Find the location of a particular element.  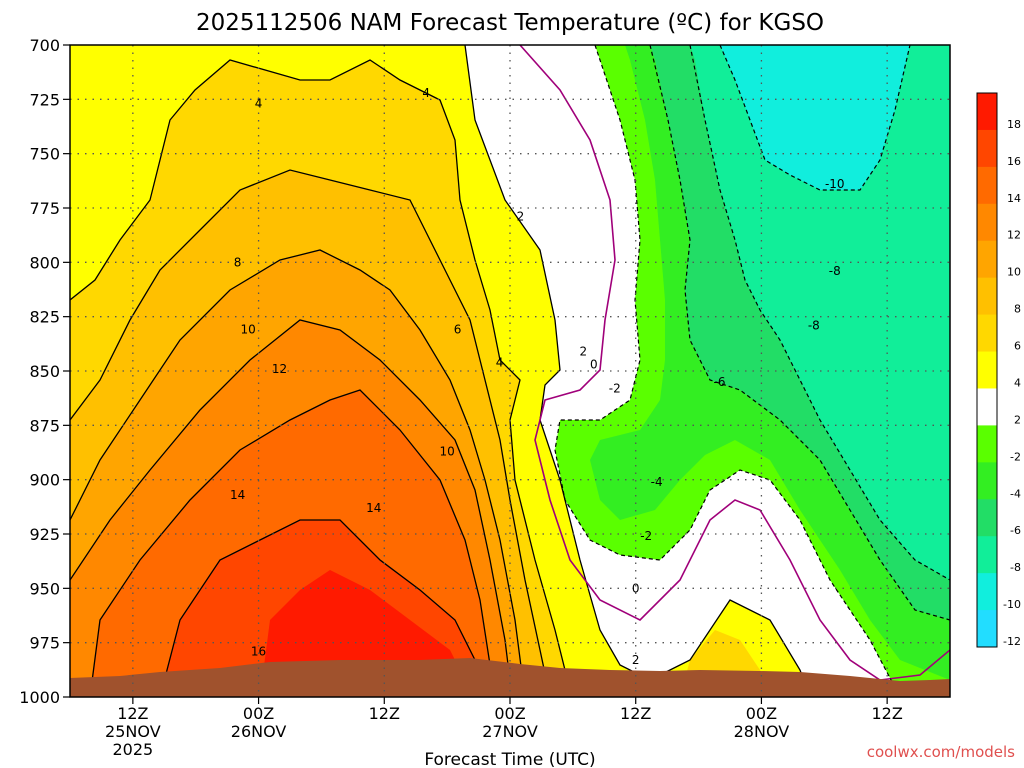

x-axis-label: Forecast Time (UTC) is located at coordinates (509, 759).